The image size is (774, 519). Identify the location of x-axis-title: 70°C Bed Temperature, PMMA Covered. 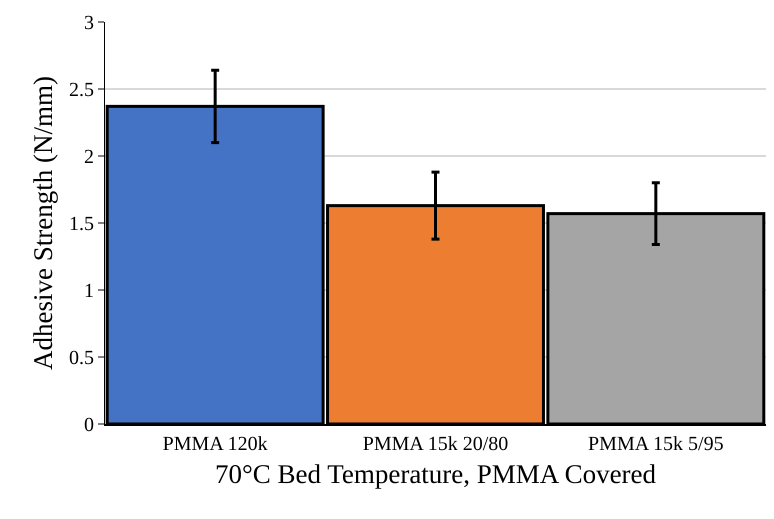
(435, 473).